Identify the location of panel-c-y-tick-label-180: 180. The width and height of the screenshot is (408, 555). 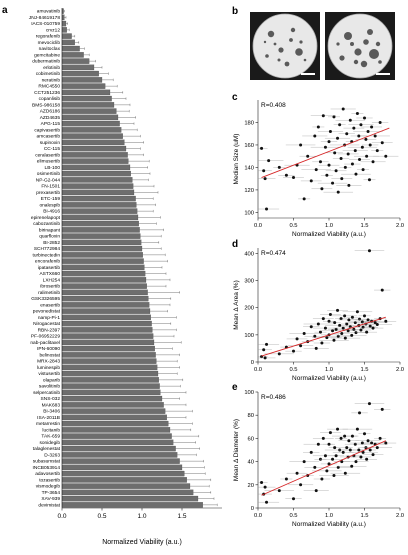
(249, 123).